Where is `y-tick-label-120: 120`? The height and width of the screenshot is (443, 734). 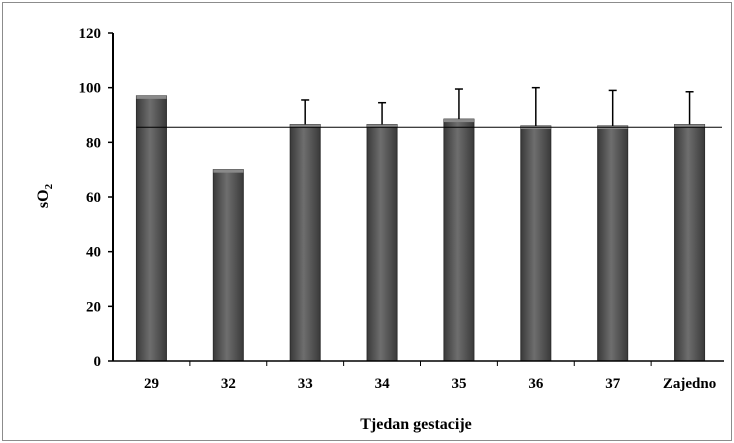 y-tick-label-120: 120 is located at coordinates (90, 34).